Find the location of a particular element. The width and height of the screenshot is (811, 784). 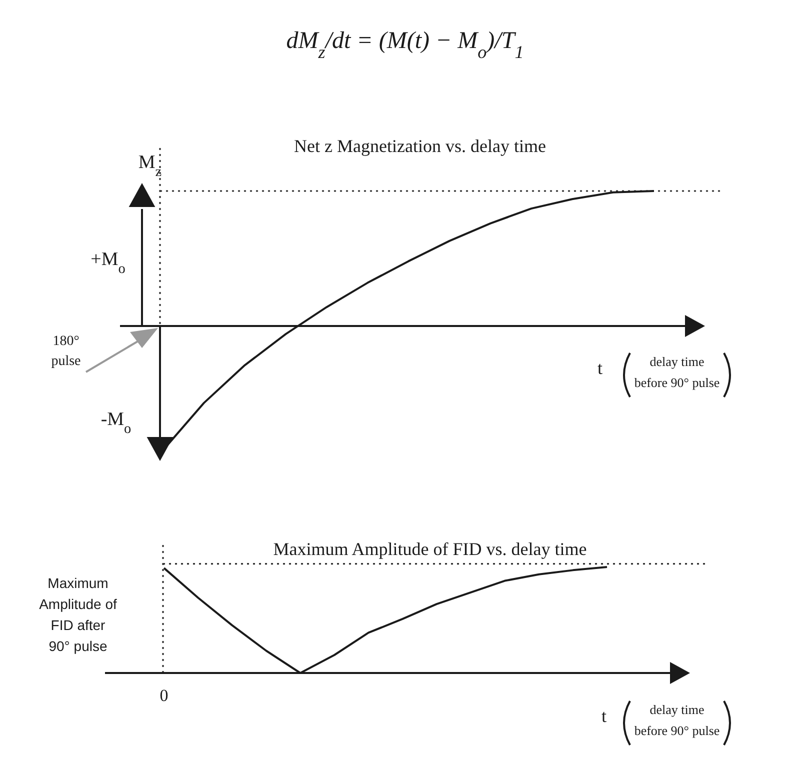

annotation: -M$_{o}$ is located at coordinates (116, 423).